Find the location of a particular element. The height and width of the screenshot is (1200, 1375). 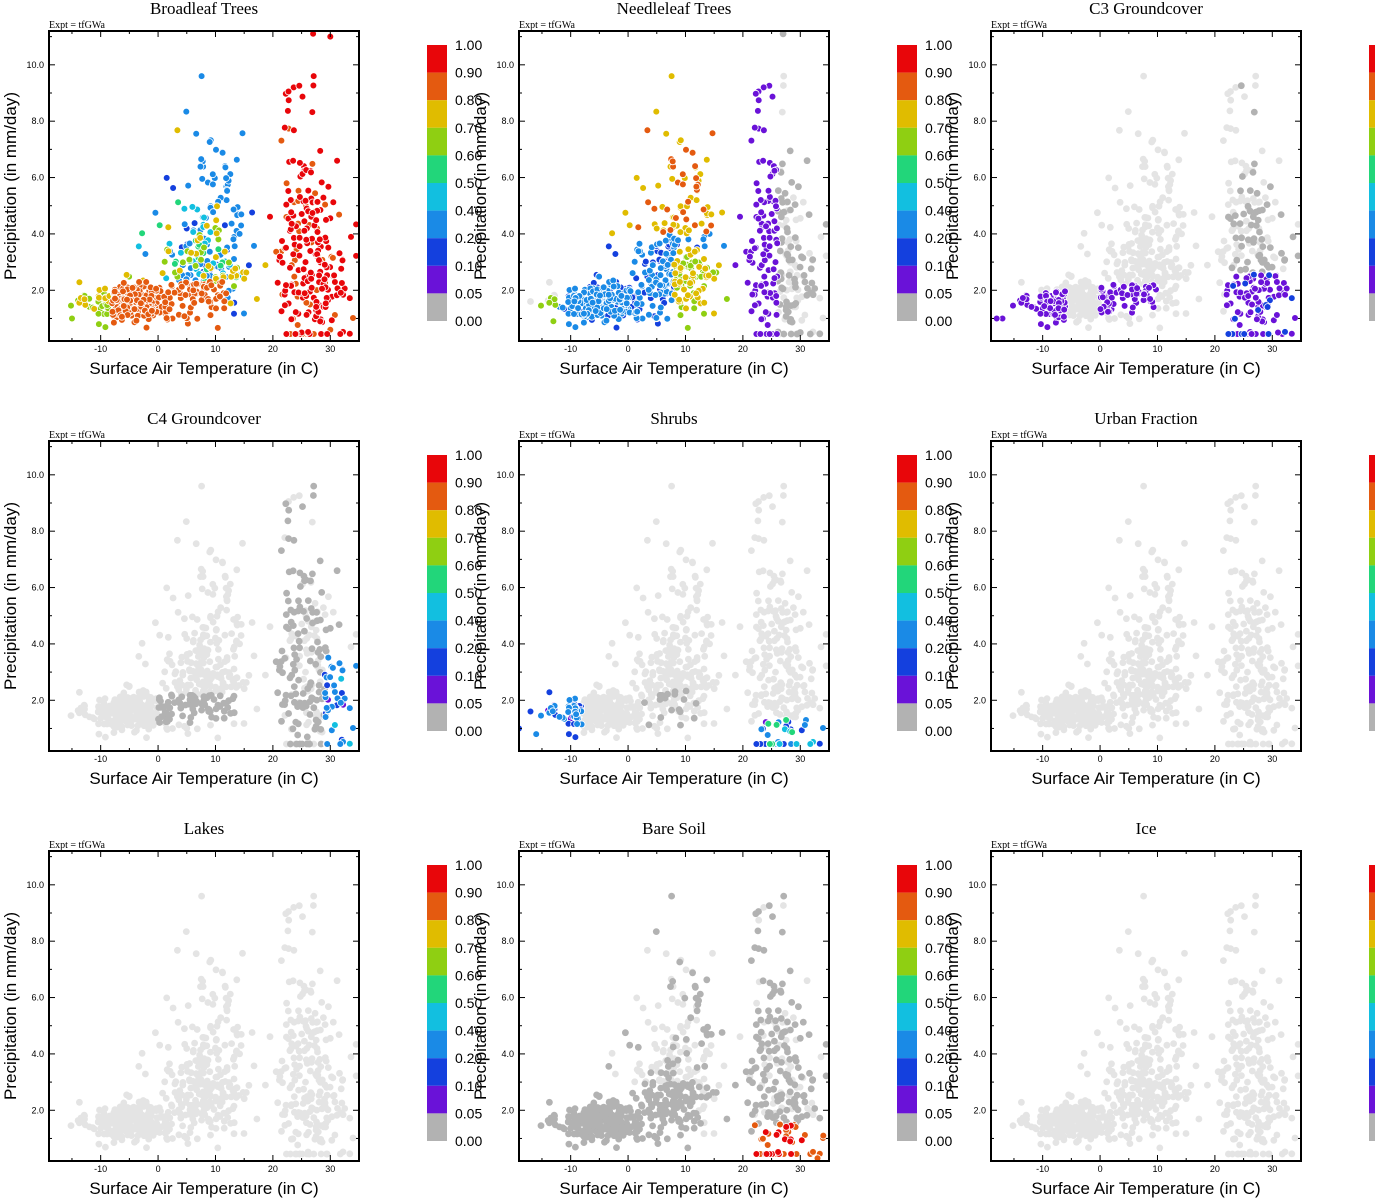

x-axis-label: Surface Air Temperature (in C) is located at coordinates (1145, 368).